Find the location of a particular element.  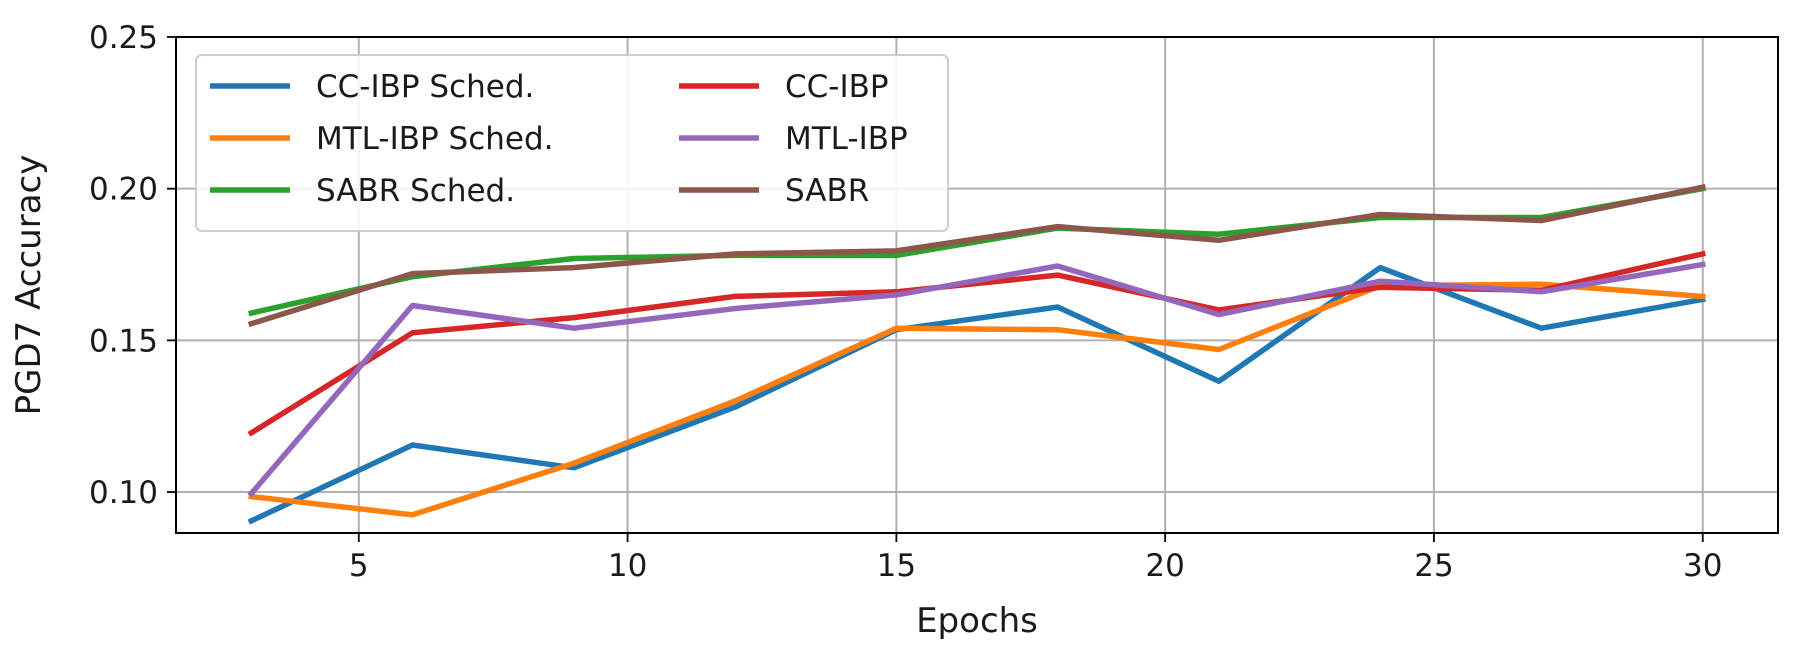

x-axis-ticks: 5 10 15 20 25 30 is located at coordinates (1035, 558).